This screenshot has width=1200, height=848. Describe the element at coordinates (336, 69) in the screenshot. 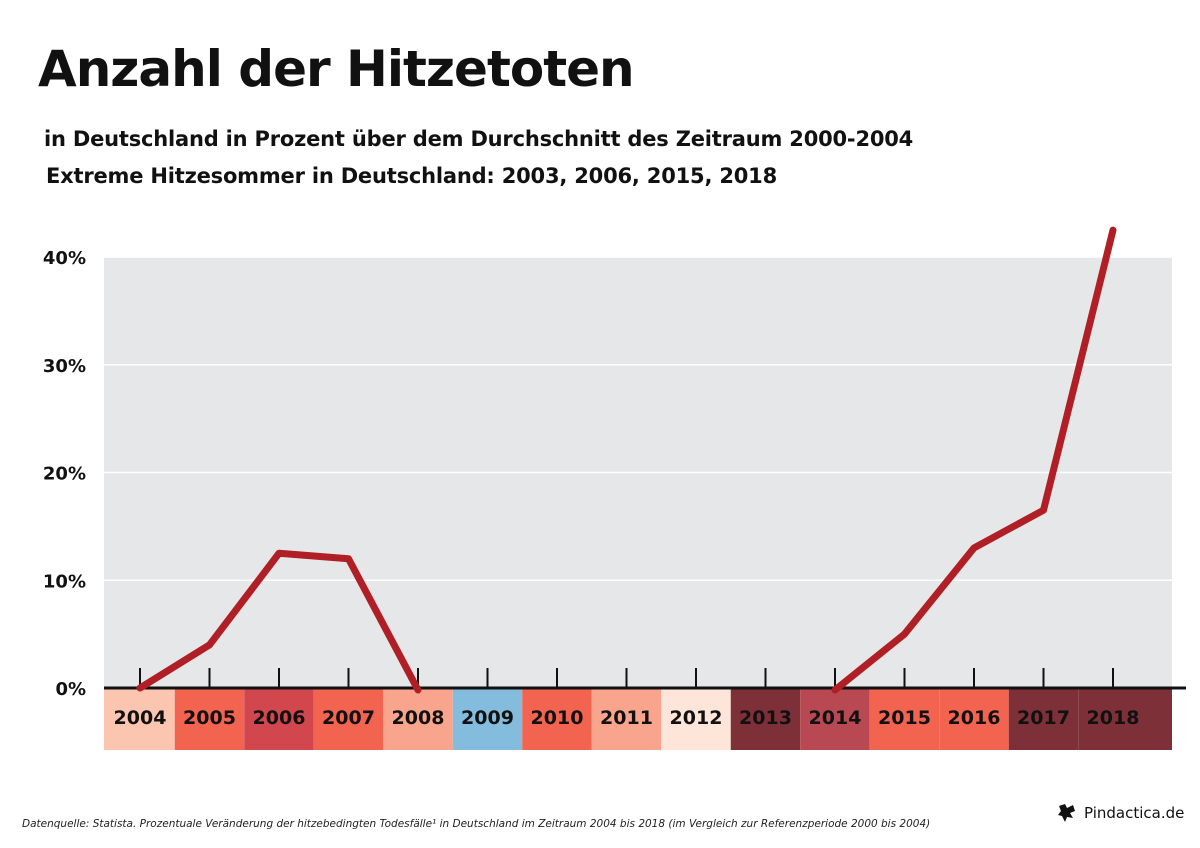

I see `chart-title: Anzahl der Hitzetoten` at that location.